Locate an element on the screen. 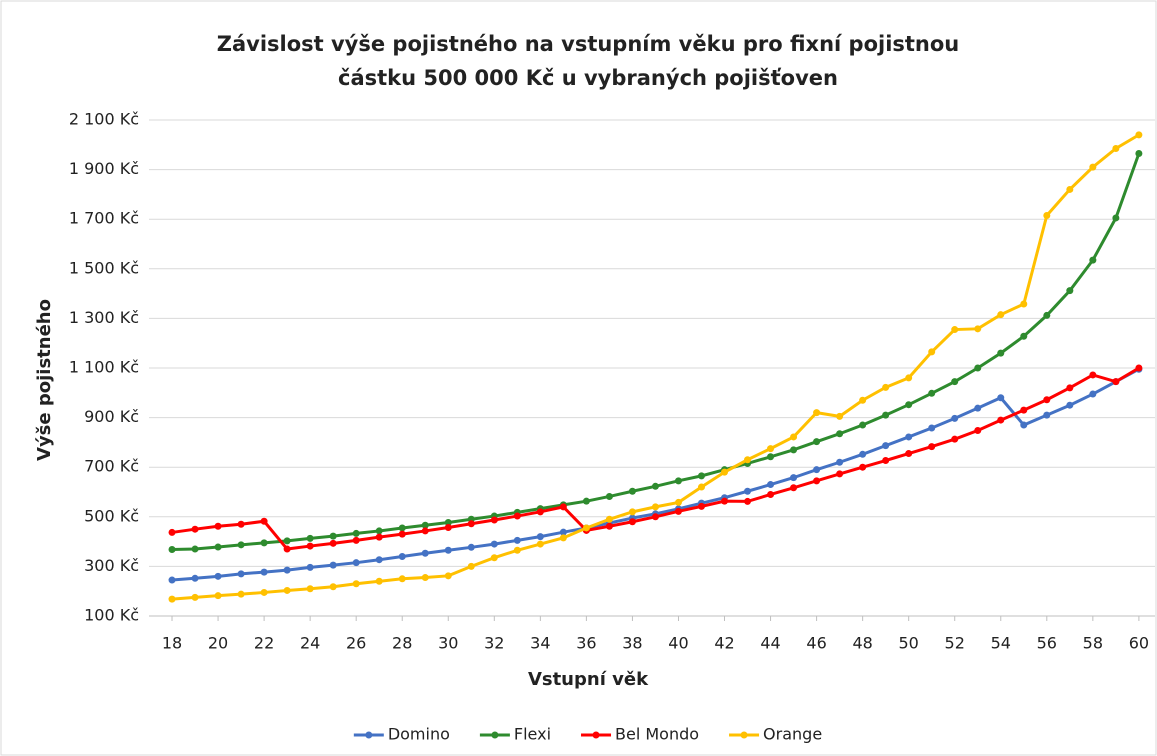 This screenshot has width=1157, height=756. legend-label: Bel Mondo is located at coordinates (657, 734).